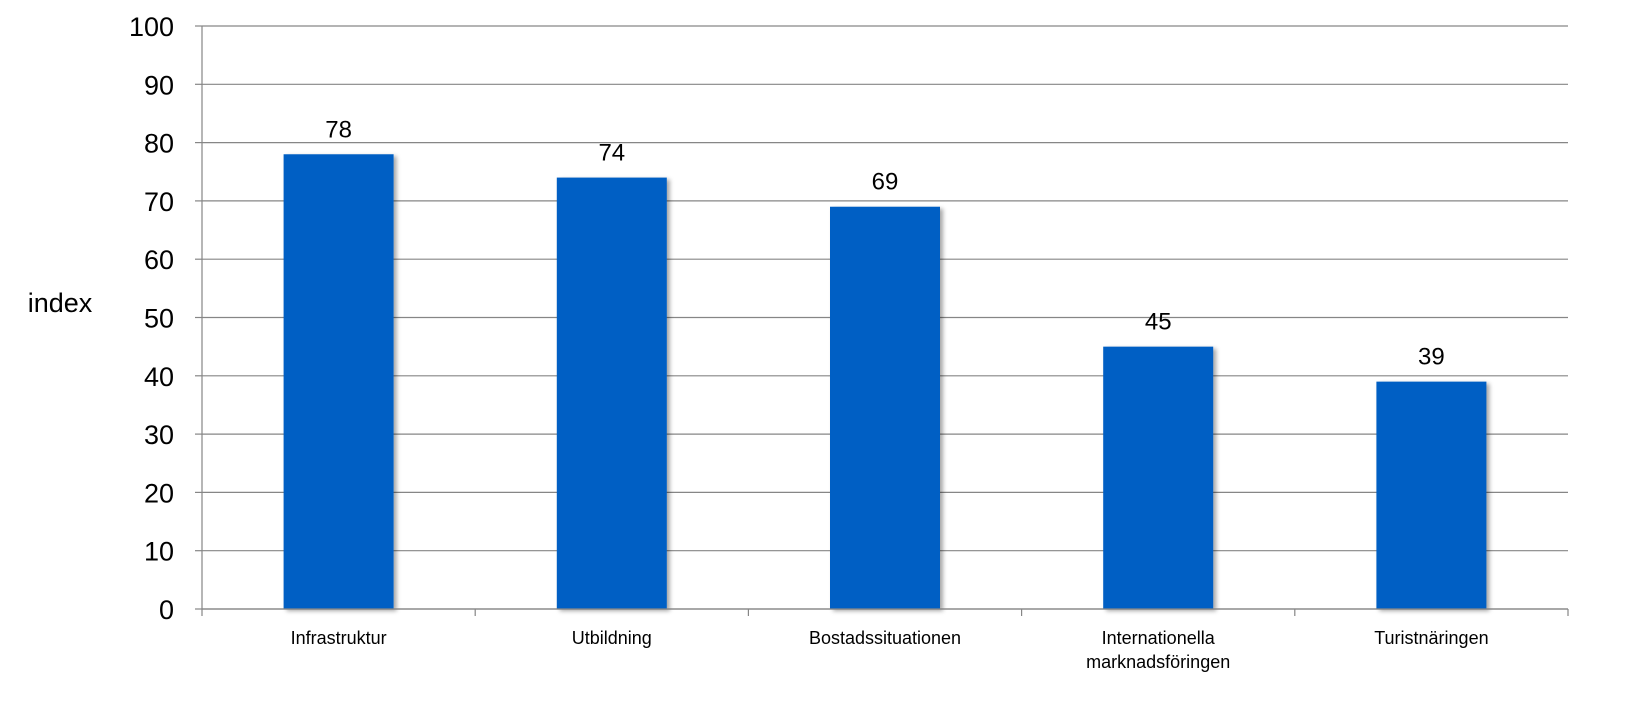  Describe the element at coordinates (159, 202) in the screenshot. I see `y-tick-label: 70` at that location.